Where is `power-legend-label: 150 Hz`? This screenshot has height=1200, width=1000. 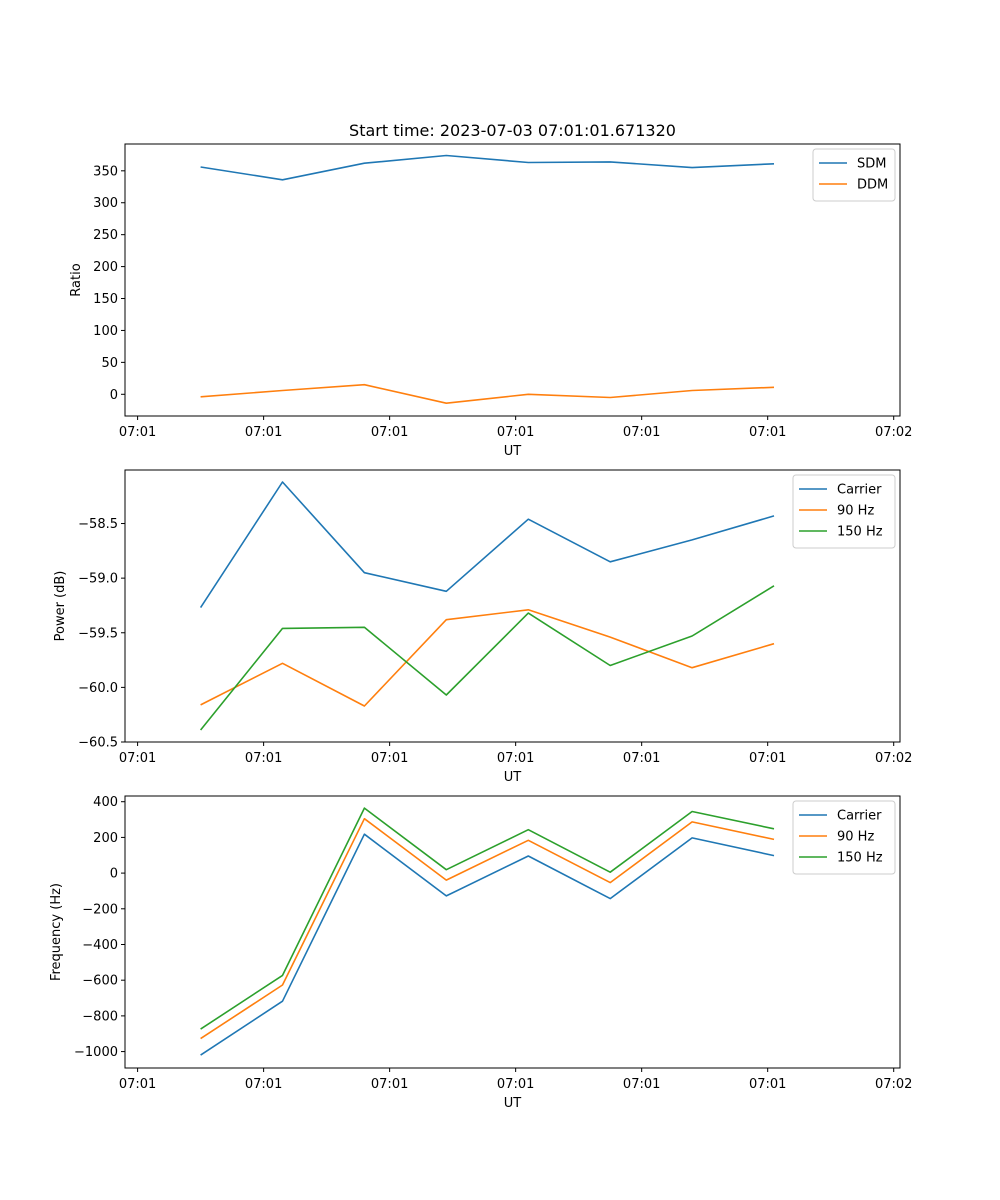 power-legend-label: 150 Hz is located at coordinates (860, 532).